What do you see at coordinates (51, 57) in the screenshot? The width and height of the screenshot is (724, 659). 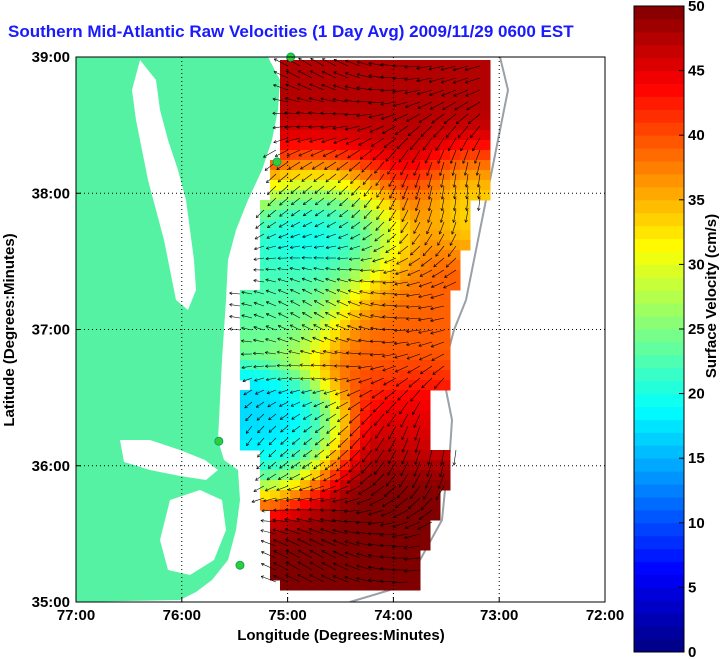 I see `y-tick-label: 39:00` at bounding box center [51, 57].